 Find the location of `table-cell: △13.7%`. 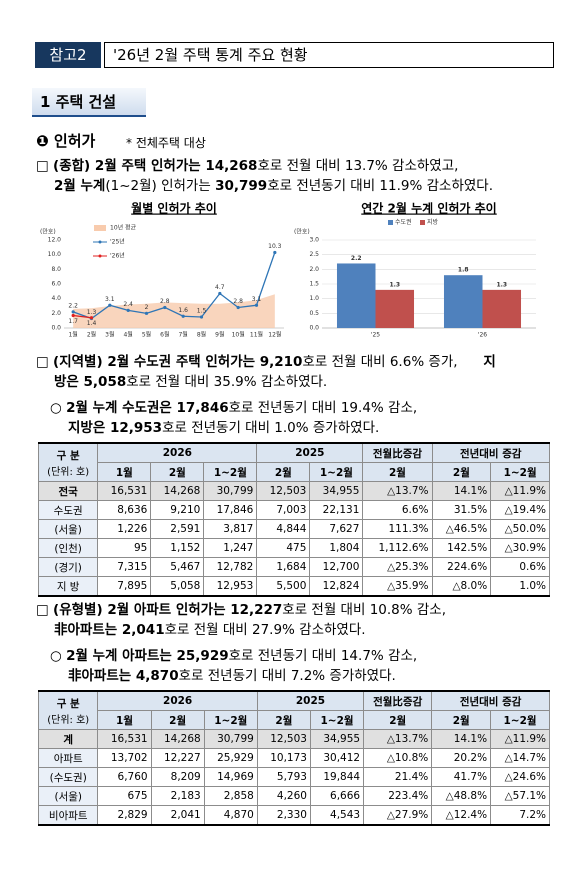

table-cell: △13.7% is located at coordinates (397, 491).